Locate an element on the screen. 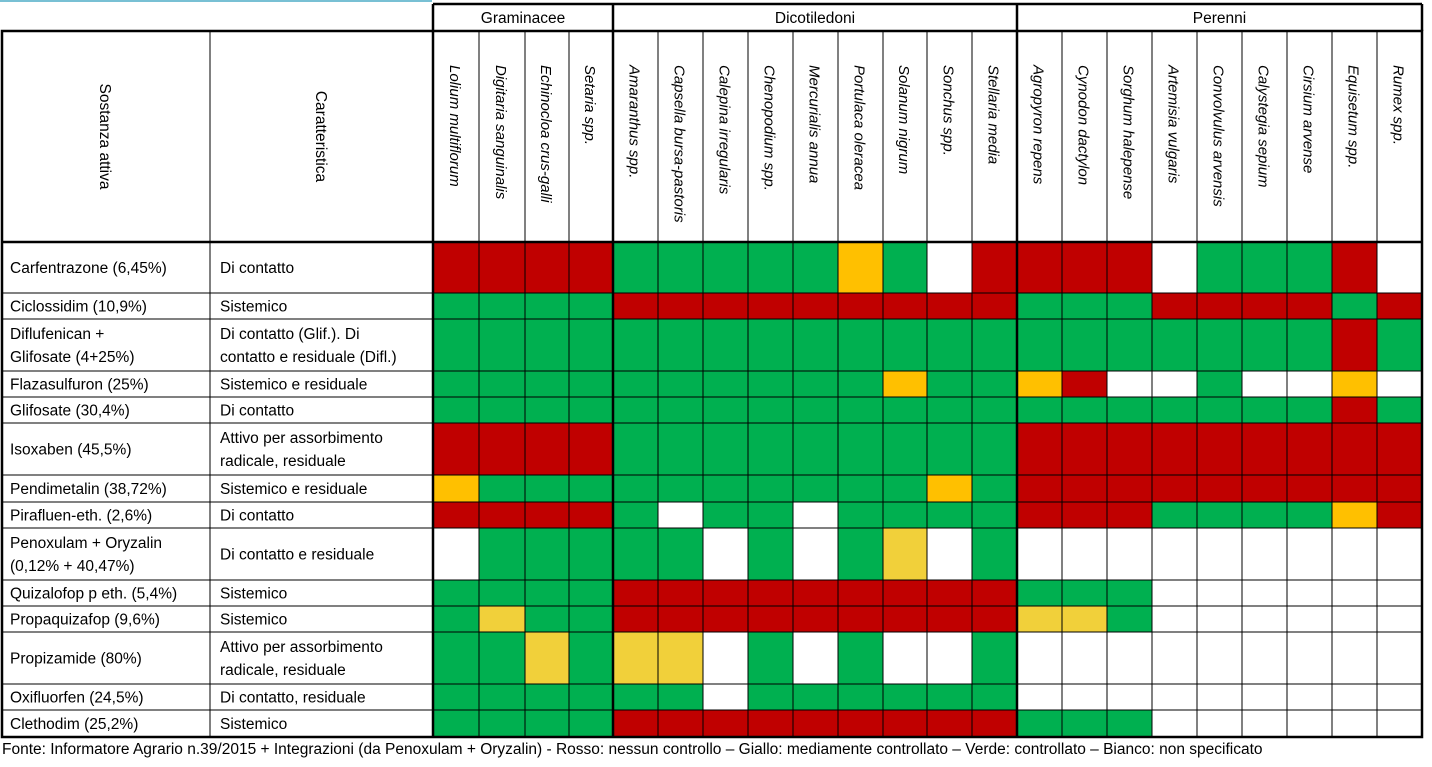  cell-r12-c16 is located at coordinates (1174, 697).